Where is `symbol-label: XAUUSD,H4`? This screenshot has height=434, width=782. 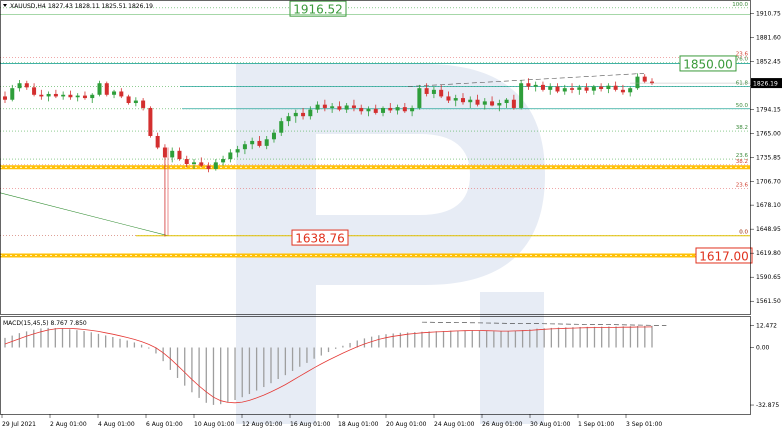
symbol-label: XAUUSD,H4 is located at coordinates (28, 6).